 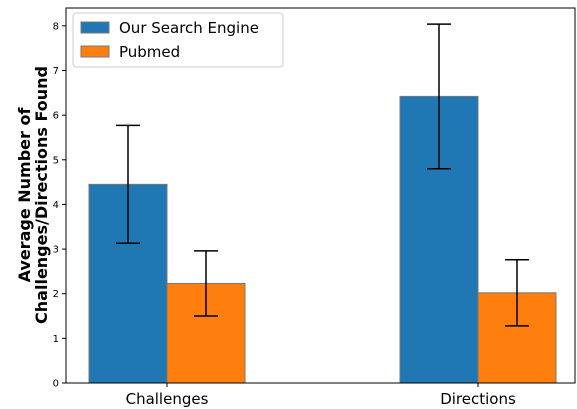 I want to click on y-tick-label: 1, so click(x=56, y=339).